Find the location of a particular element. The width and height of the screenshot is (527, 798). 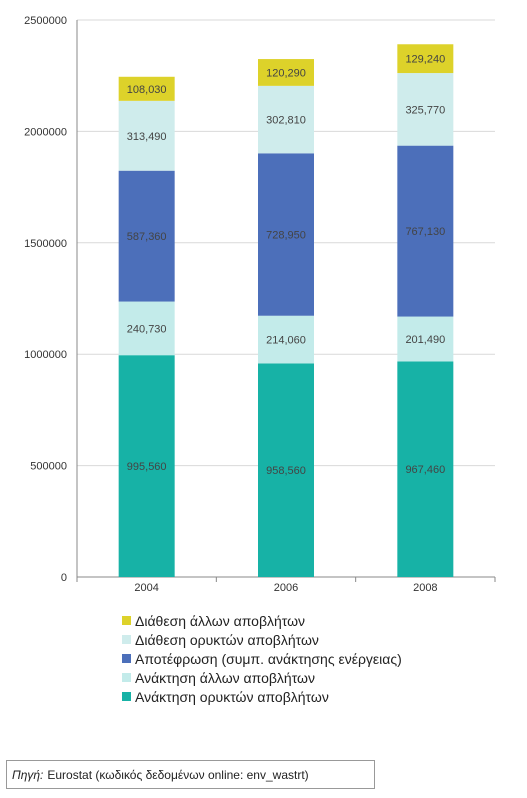

data-label: 120,290 is located at coordinates (286, 73).